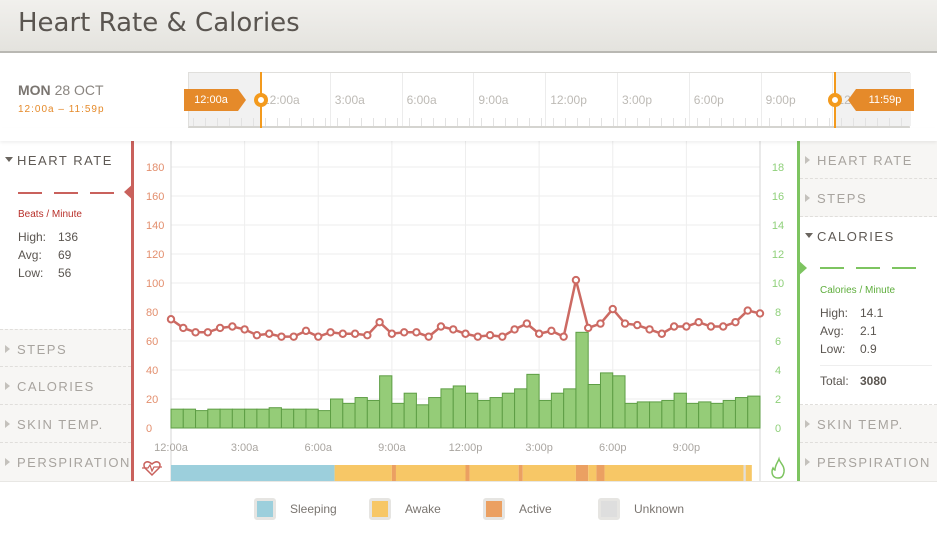  What do you see at coordinates (152, 313) in the screenshot?
I see `left-axis-tick-label: 80` at bounding box center [152, 313].